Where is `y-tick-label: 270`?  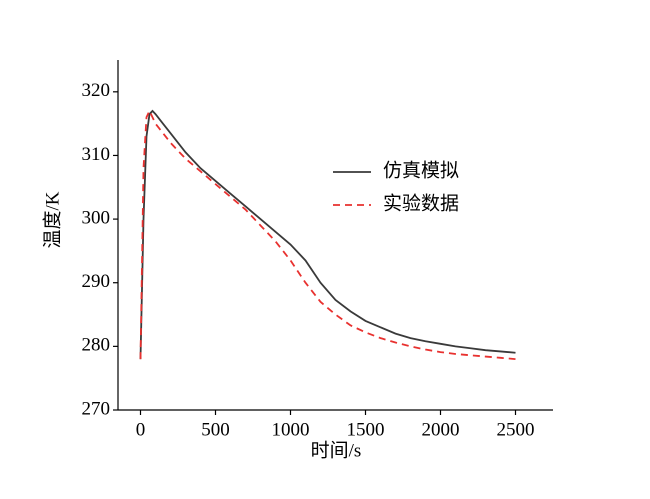
y-tick-label: 270 is located at coordinates (96, 408).